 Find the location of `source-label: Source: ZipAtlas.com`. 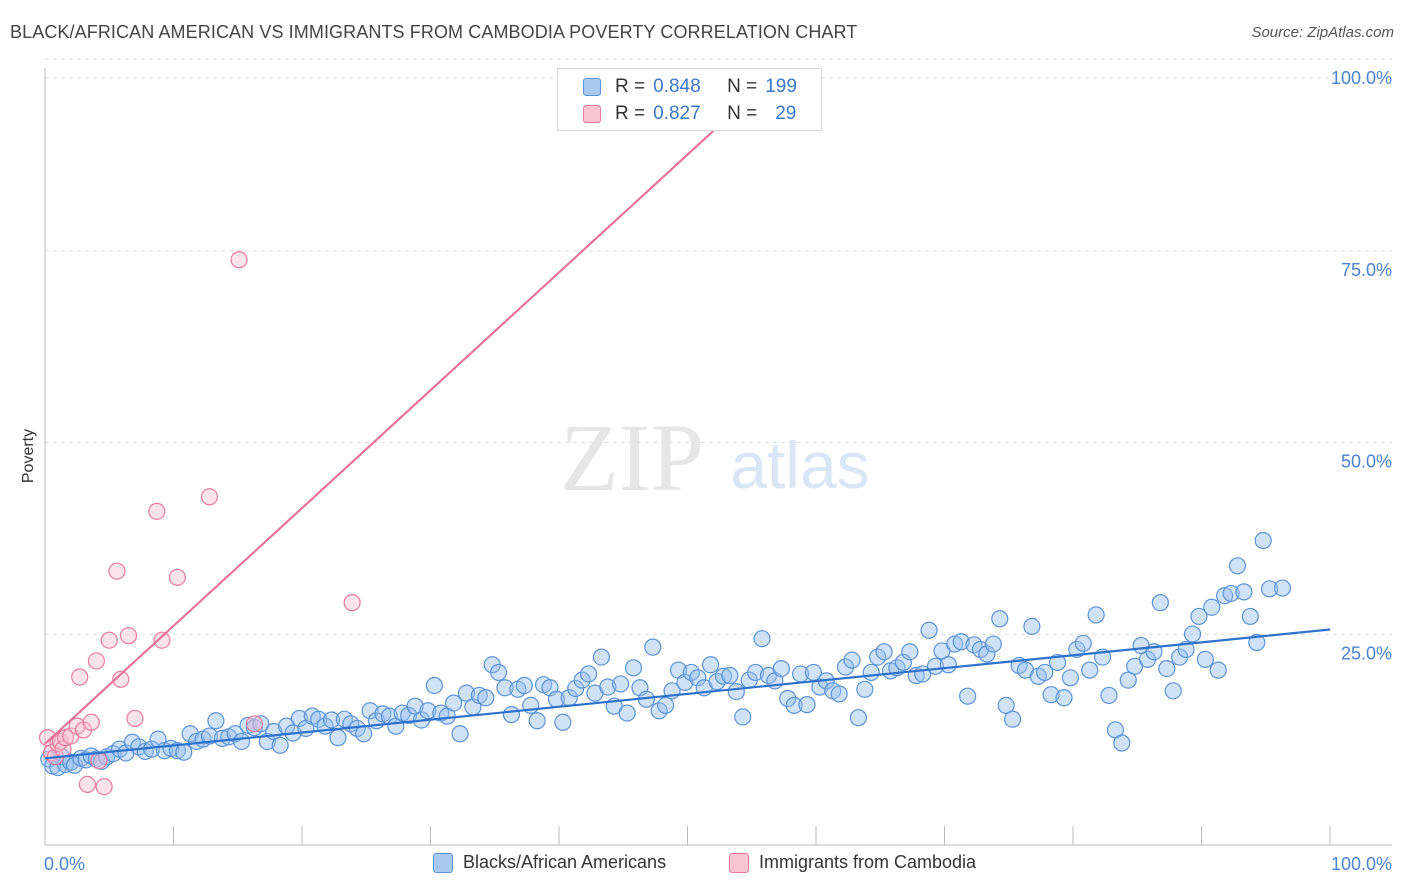

source-label: Source: ZipAtlas.com is located at coordinates (1322, 32).